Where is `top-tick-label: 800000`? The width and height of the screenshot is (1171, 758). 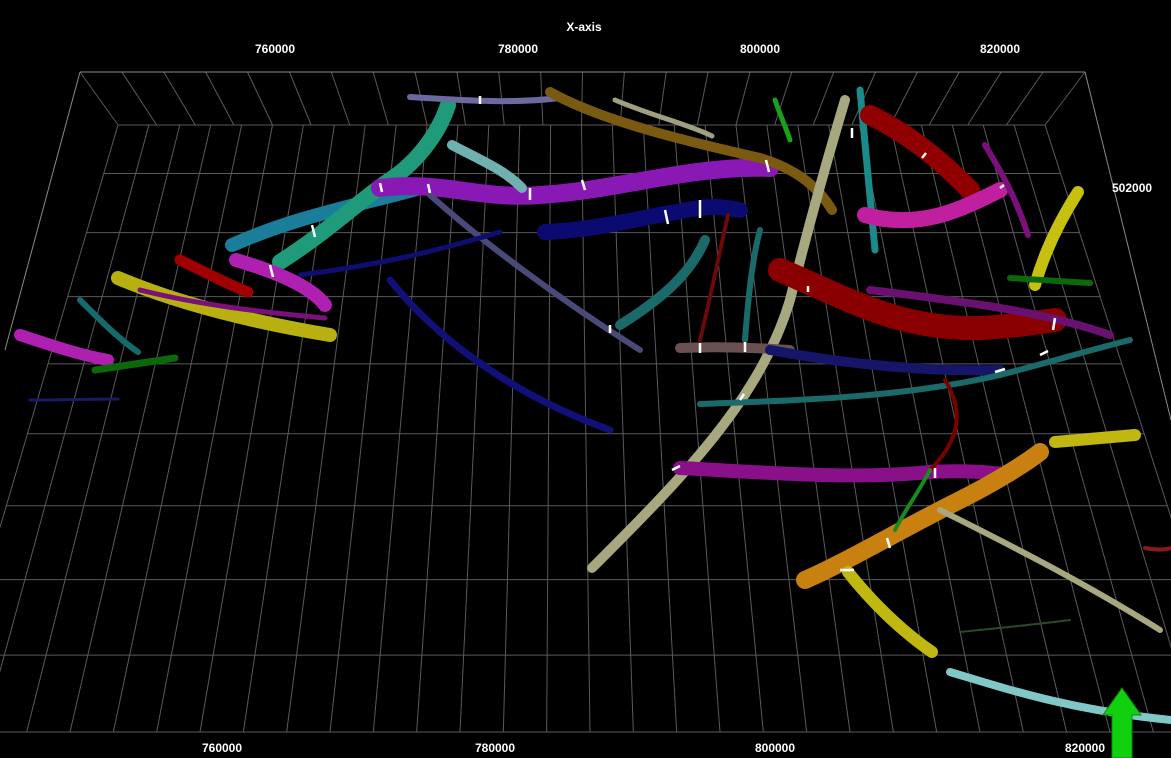 top-tick-label: 800000 is located at coordinates (760, 49).